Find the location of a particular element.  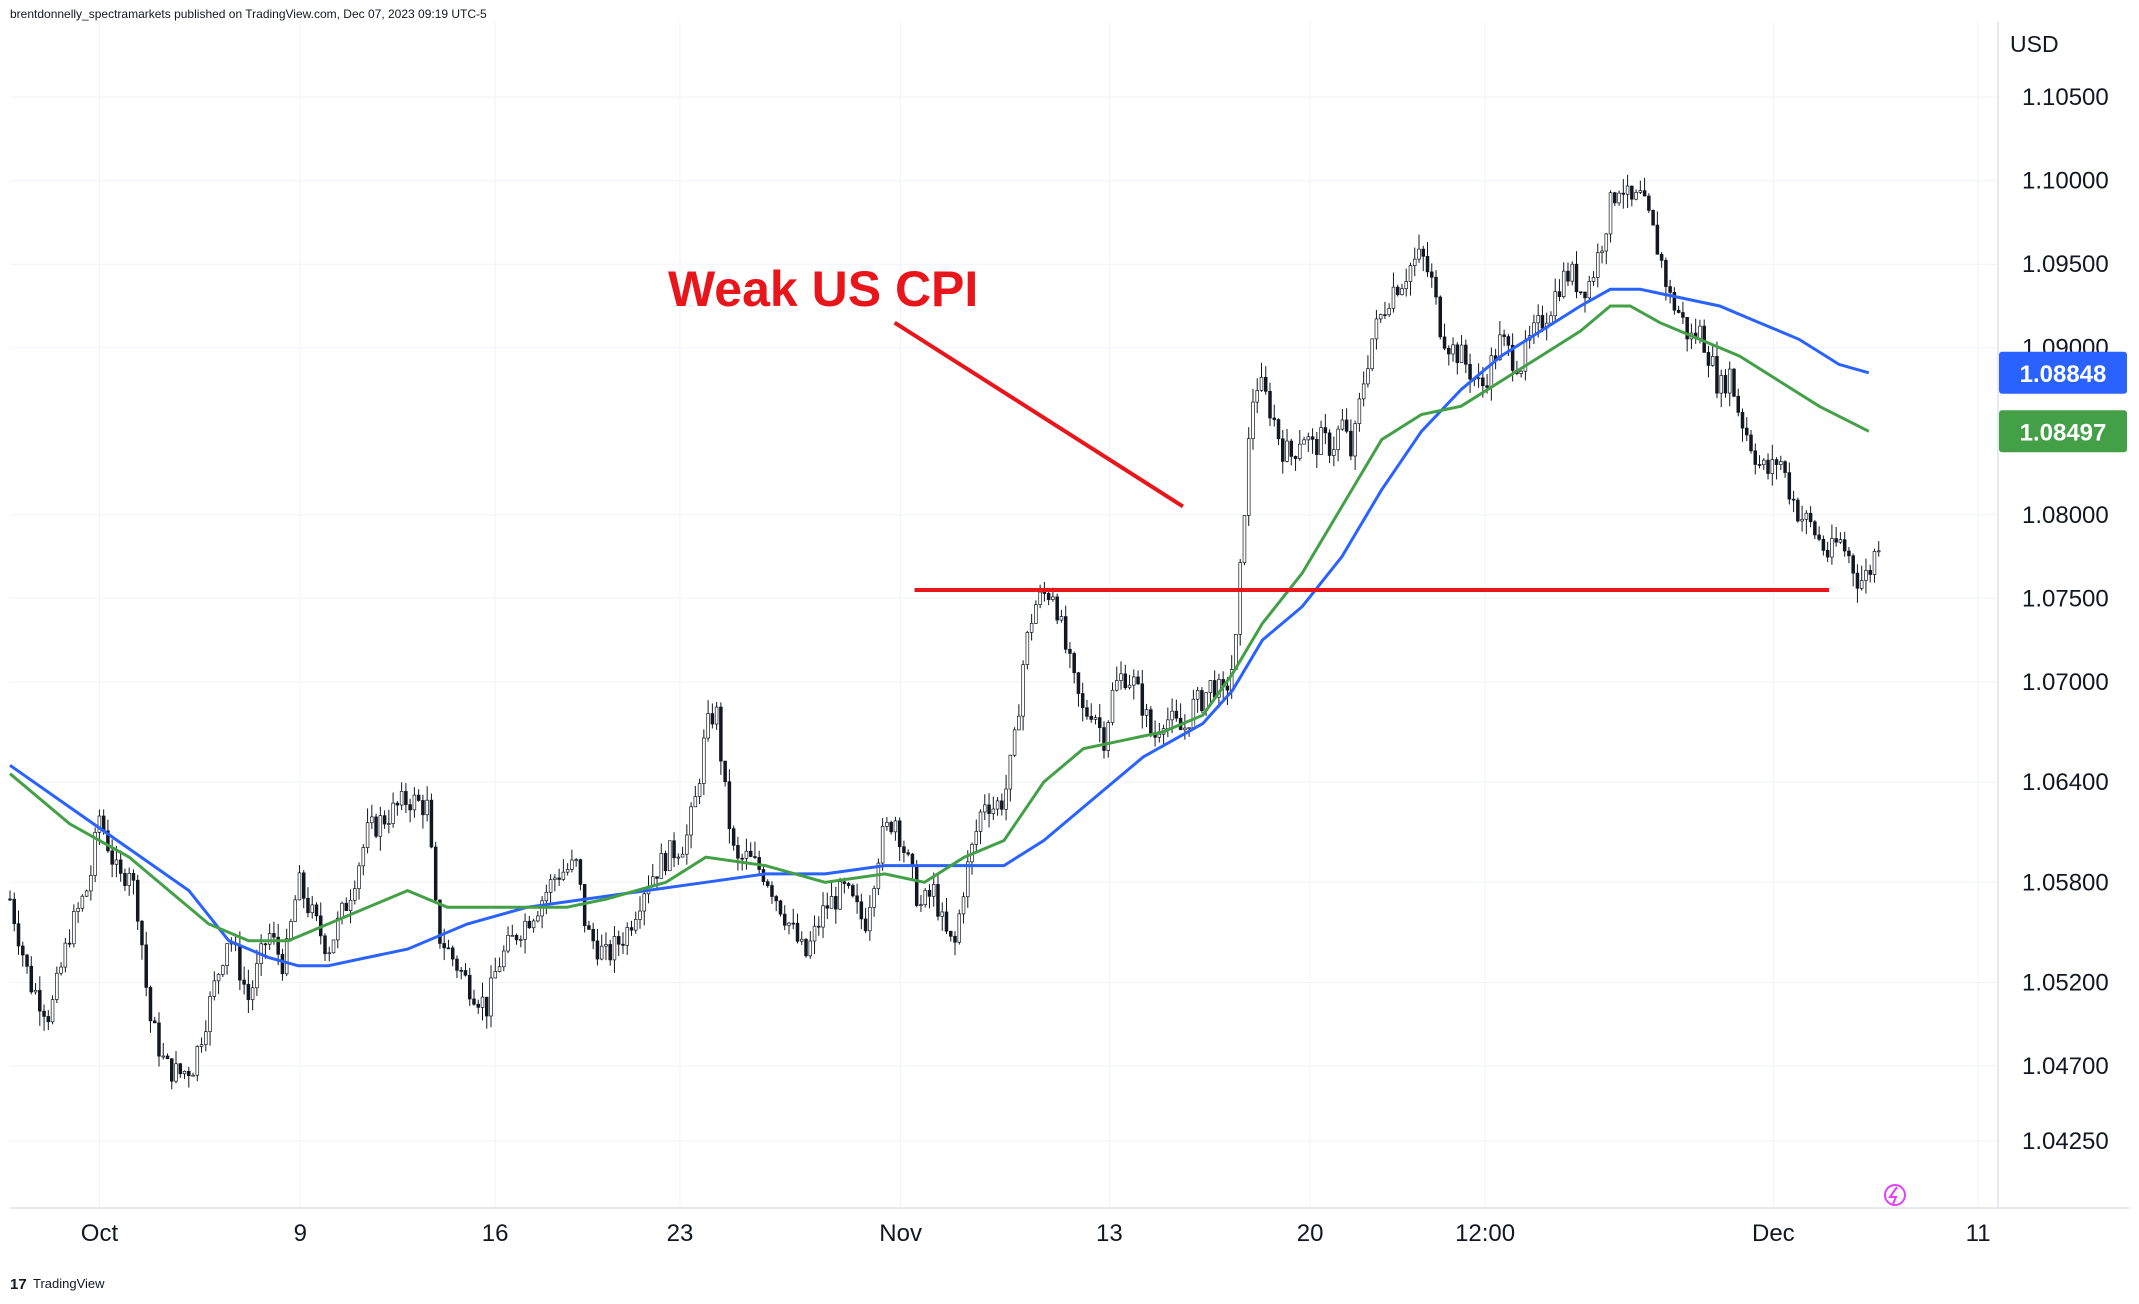

annotation-label: Weak US CPI is located at coordinates (823, 289).